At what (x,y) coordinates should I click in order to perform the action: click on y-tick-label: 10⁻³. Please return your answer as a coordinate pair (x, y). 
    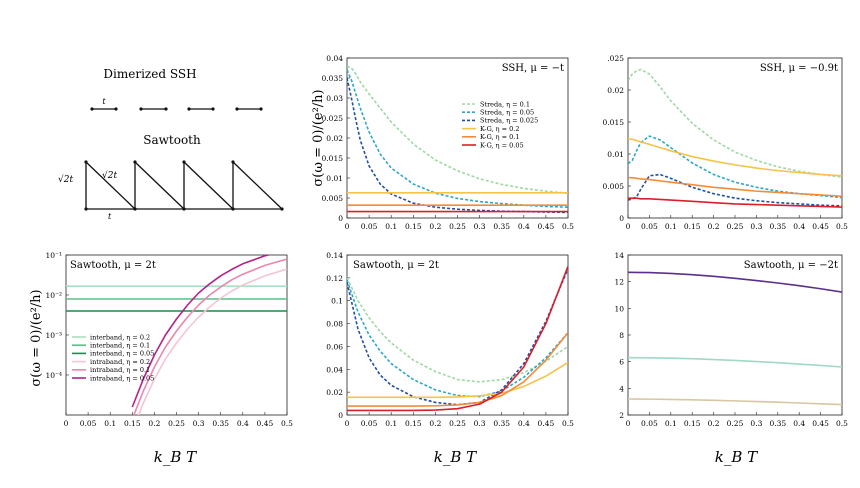
    Looking at the image, I should click on (53, 335).